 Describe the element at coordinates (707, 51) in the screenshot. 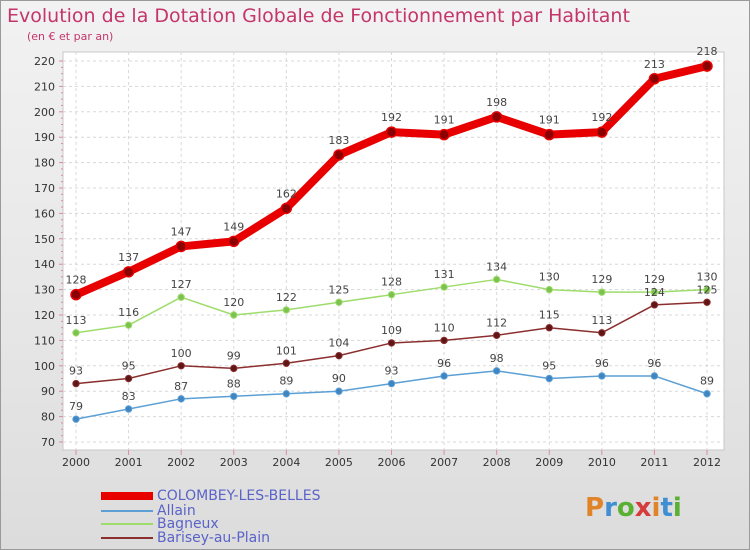

I see `data-label-colombey-les-belles: 218` at that location.